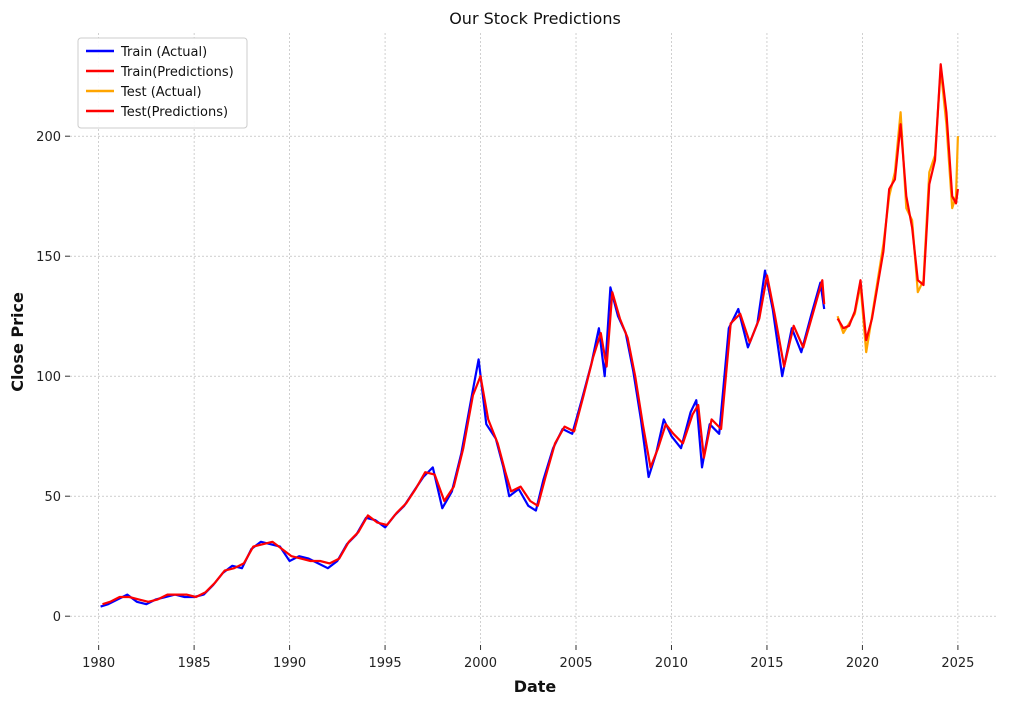  Describe the element at coordinates (289, 663) in the screenshot. I see `x-tick-label: 1990` at that location.